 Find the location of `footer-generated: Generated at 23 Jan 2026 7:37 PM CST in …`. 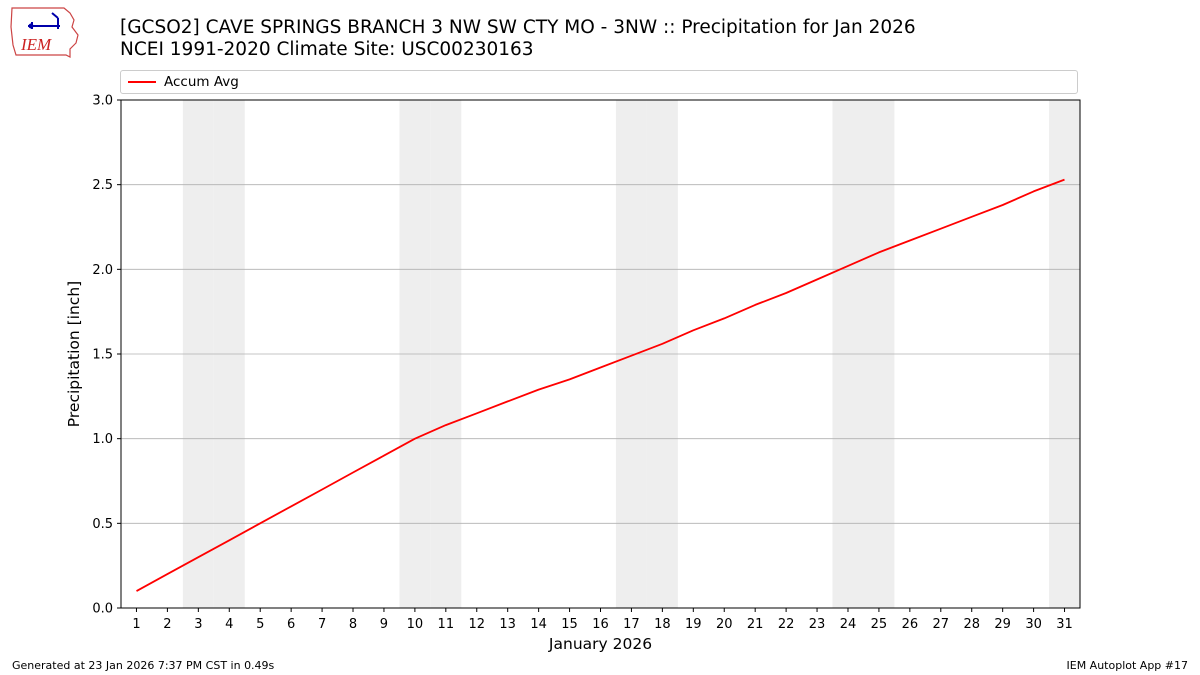

footer-generated: Generated at 23 Jan 2026 7:37 PM CST in … is located at coordinates (143, 665).